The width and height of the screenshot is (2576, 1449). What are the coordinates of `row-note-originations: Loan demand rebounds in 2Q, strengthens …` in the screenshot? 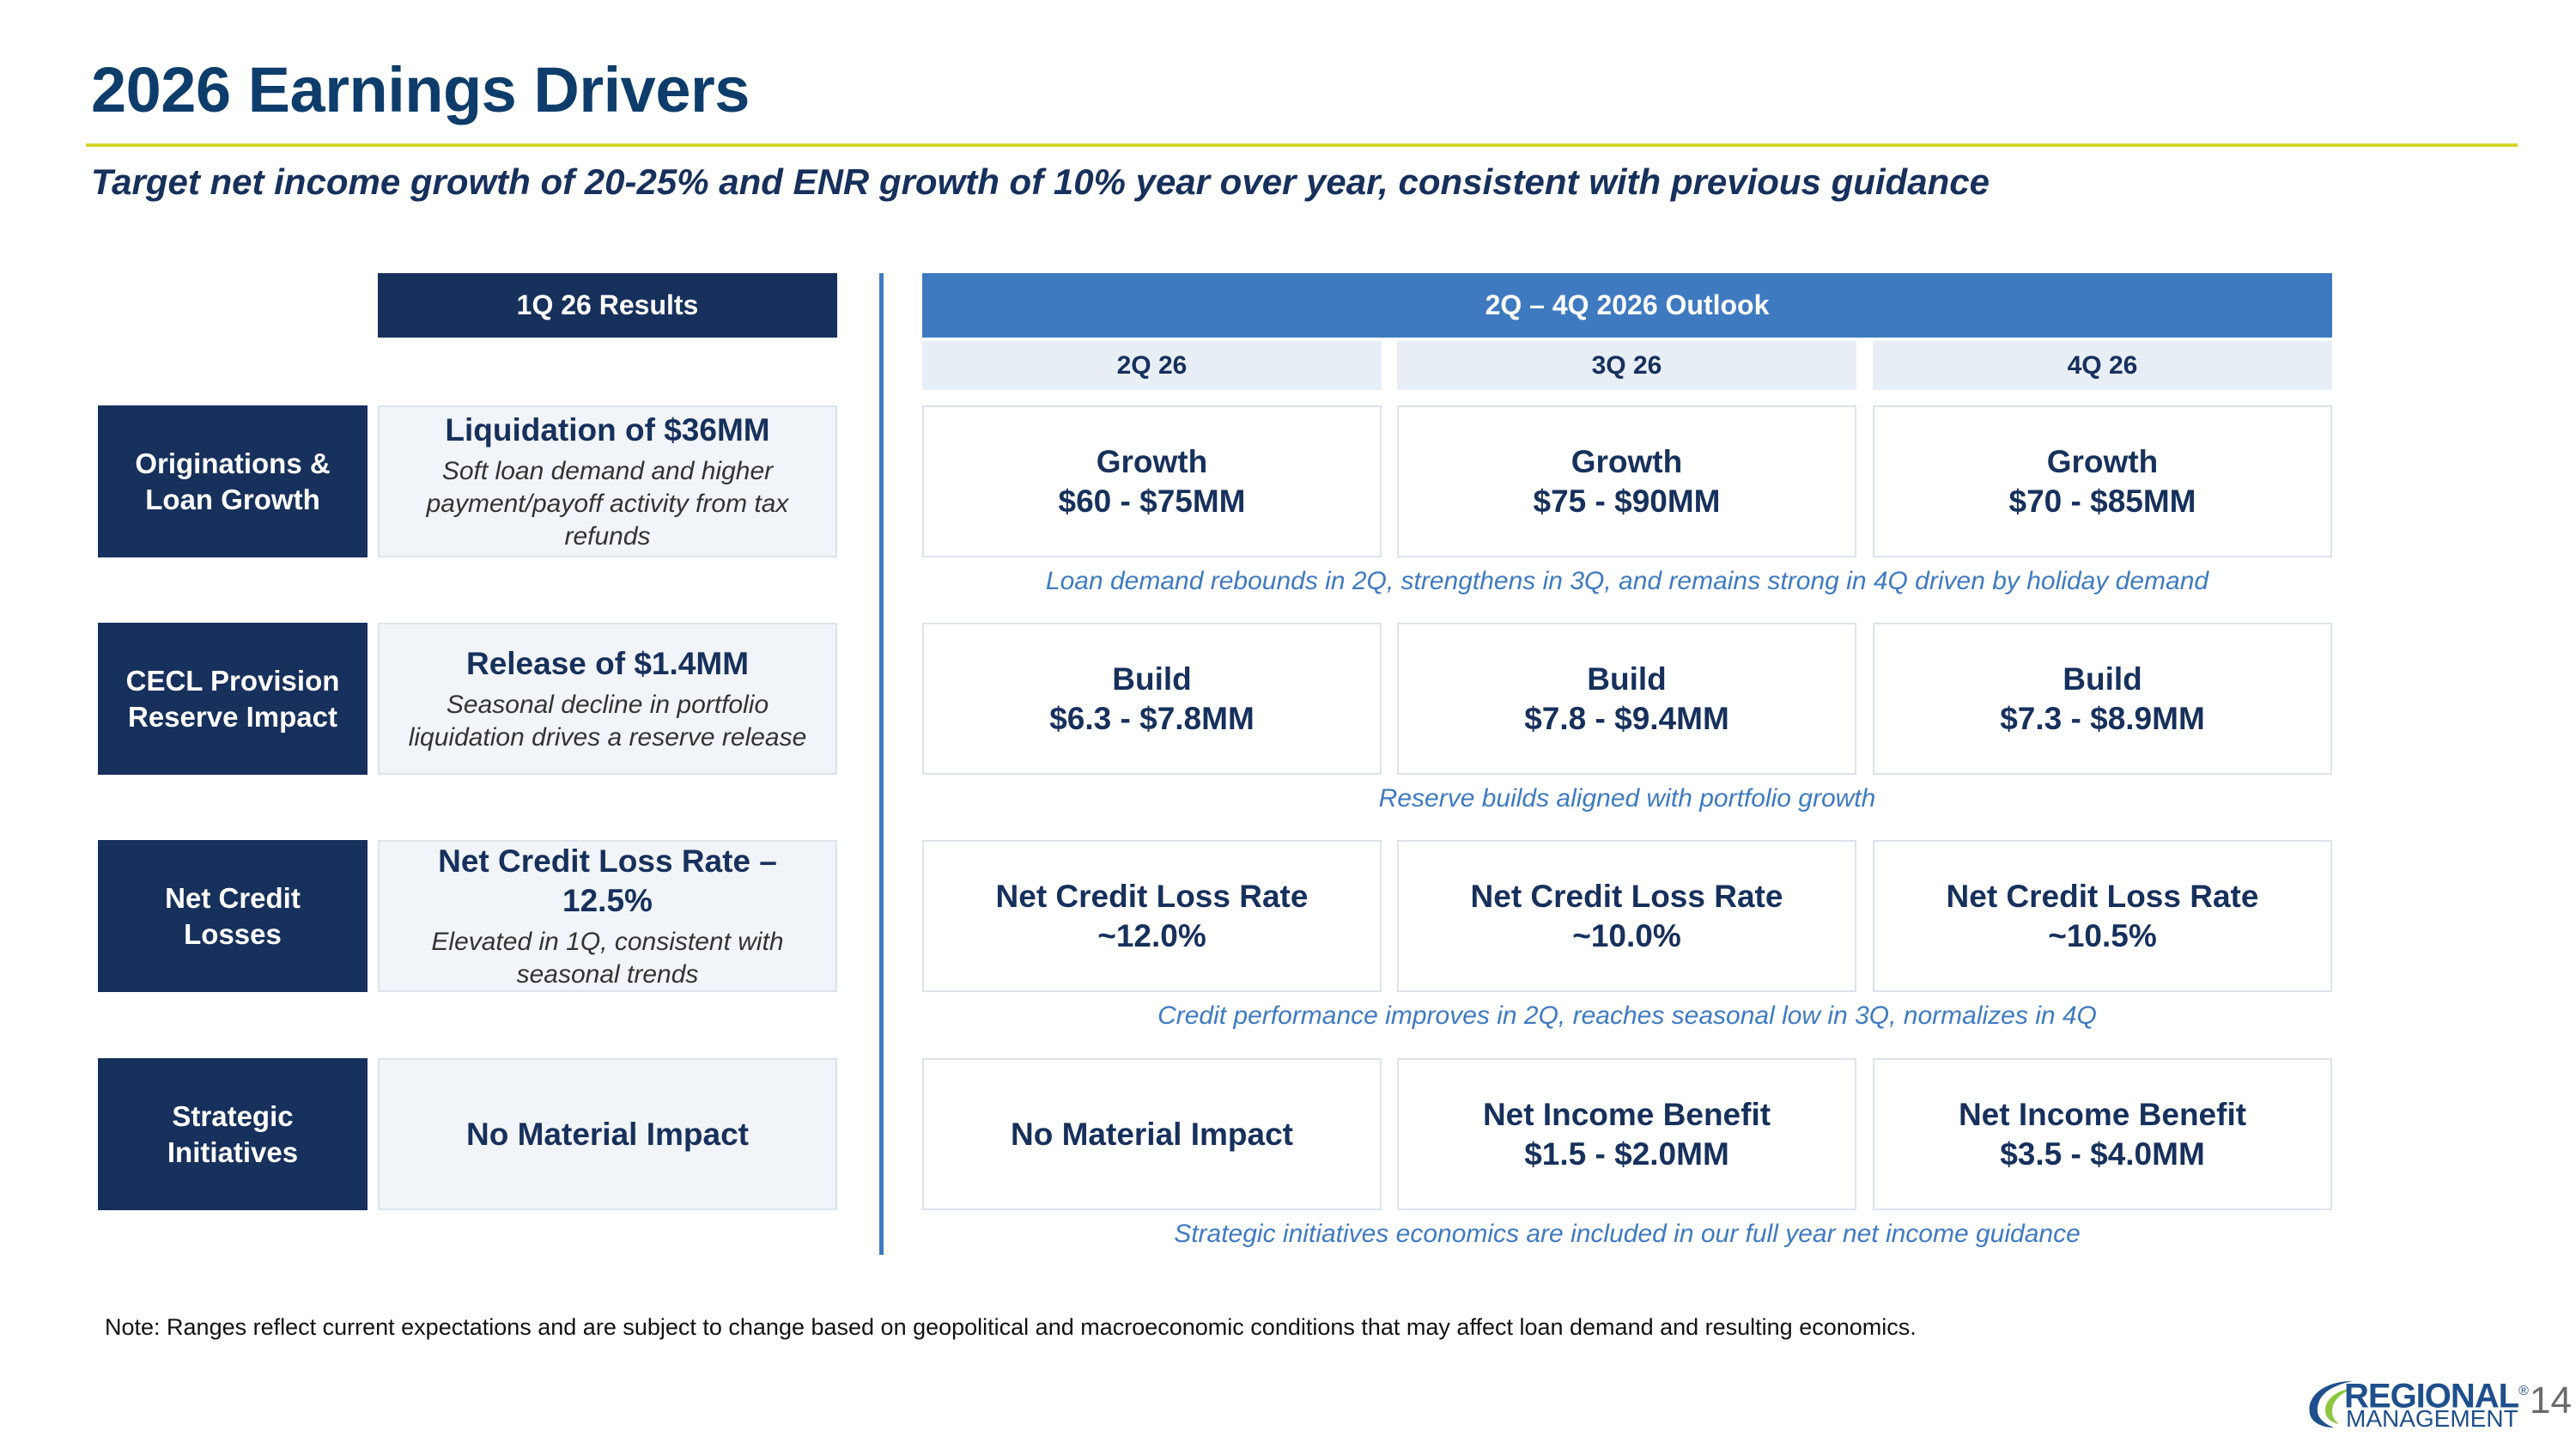 It's located at (1627, 581).